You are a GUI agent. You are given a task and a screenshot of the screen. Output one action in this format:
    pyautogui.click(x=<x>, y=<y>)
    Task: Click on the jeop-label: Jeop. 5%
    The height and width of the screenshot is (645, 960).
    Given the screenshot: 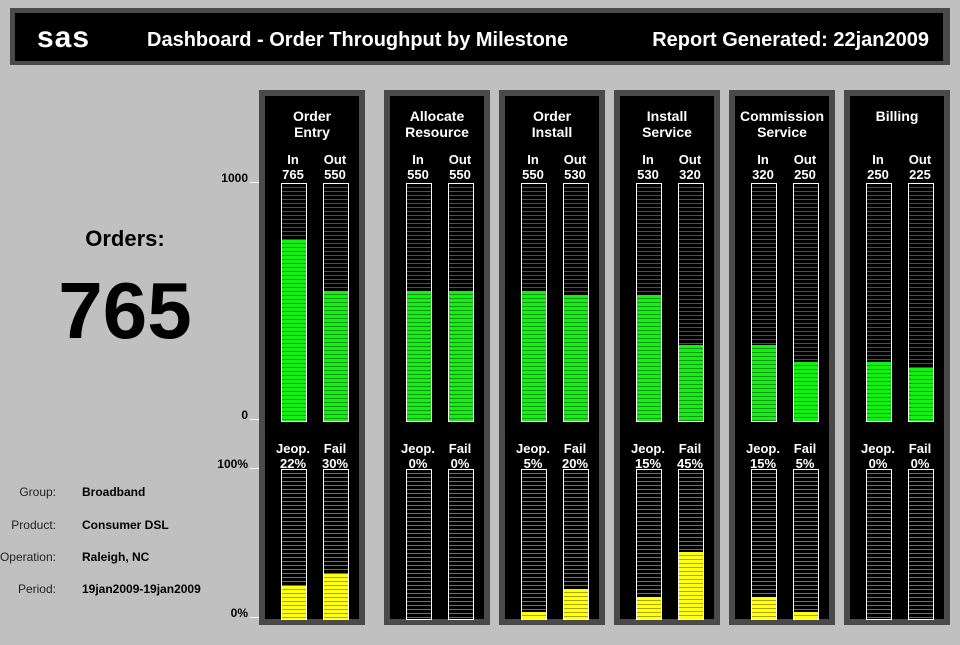 What is the action you would take?
    pyautogui.click(x=533, y=456)
    